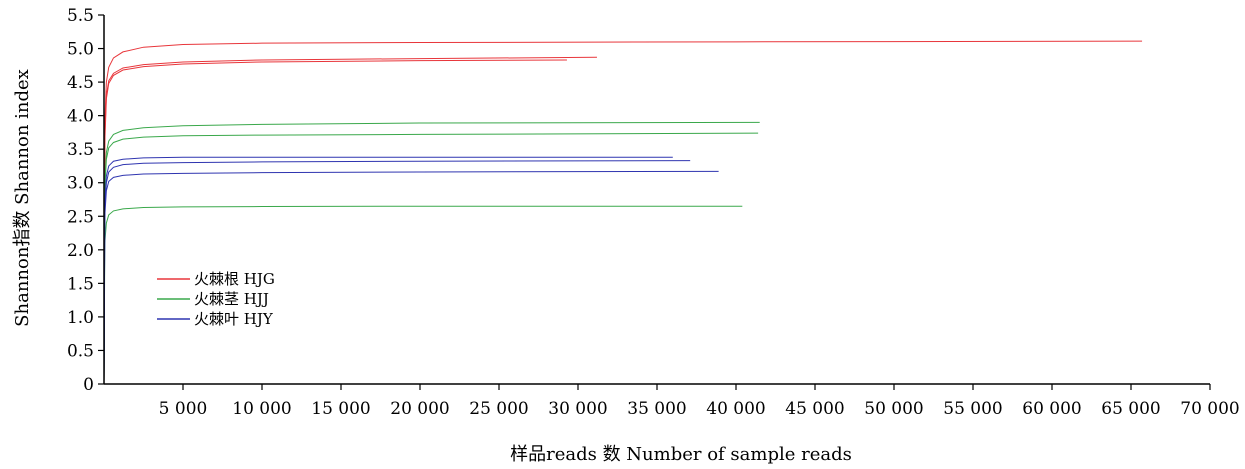 This screenshot has width=1245, height=469. What do you see at coordinates (80, 284) in the screenshot?
I see `y-tick-label: 1.5` at bounding box center [80, 284].